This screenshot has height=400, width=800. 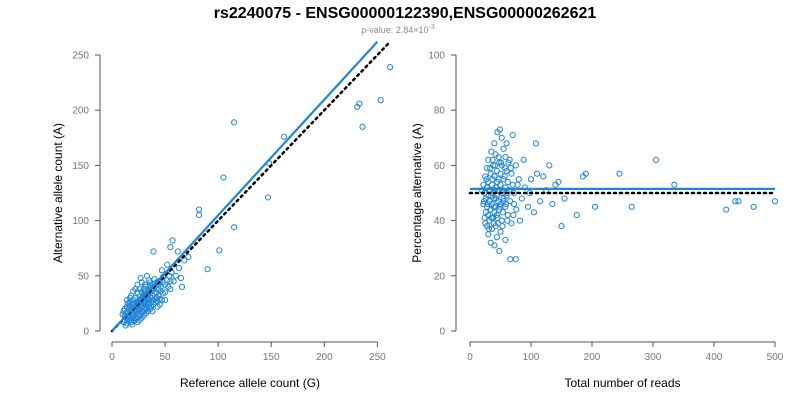 What do you see at coordinates (440, 276) in the screenshot?
I see `chart-1-y-tick-label-1: 20` at bounding box center [440, 276].